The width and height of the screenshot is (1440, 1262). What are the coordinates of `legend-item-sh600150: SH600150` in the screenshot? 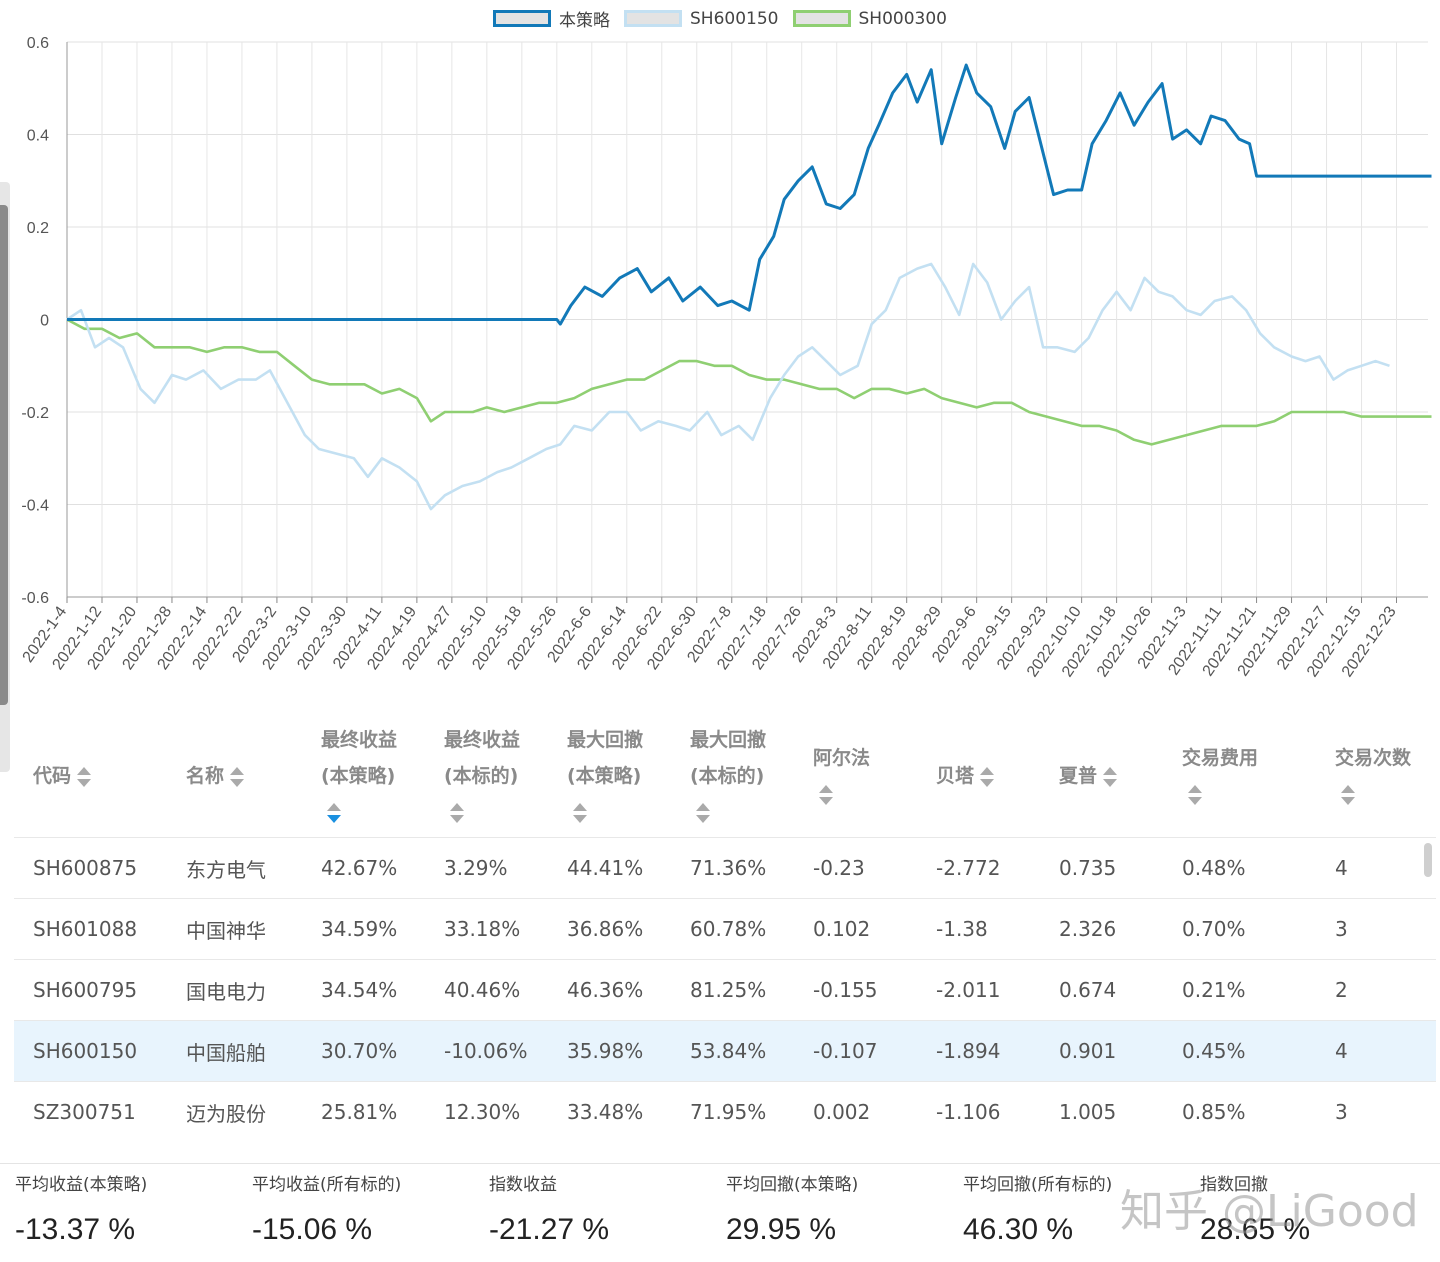 It's located at (701, 18).